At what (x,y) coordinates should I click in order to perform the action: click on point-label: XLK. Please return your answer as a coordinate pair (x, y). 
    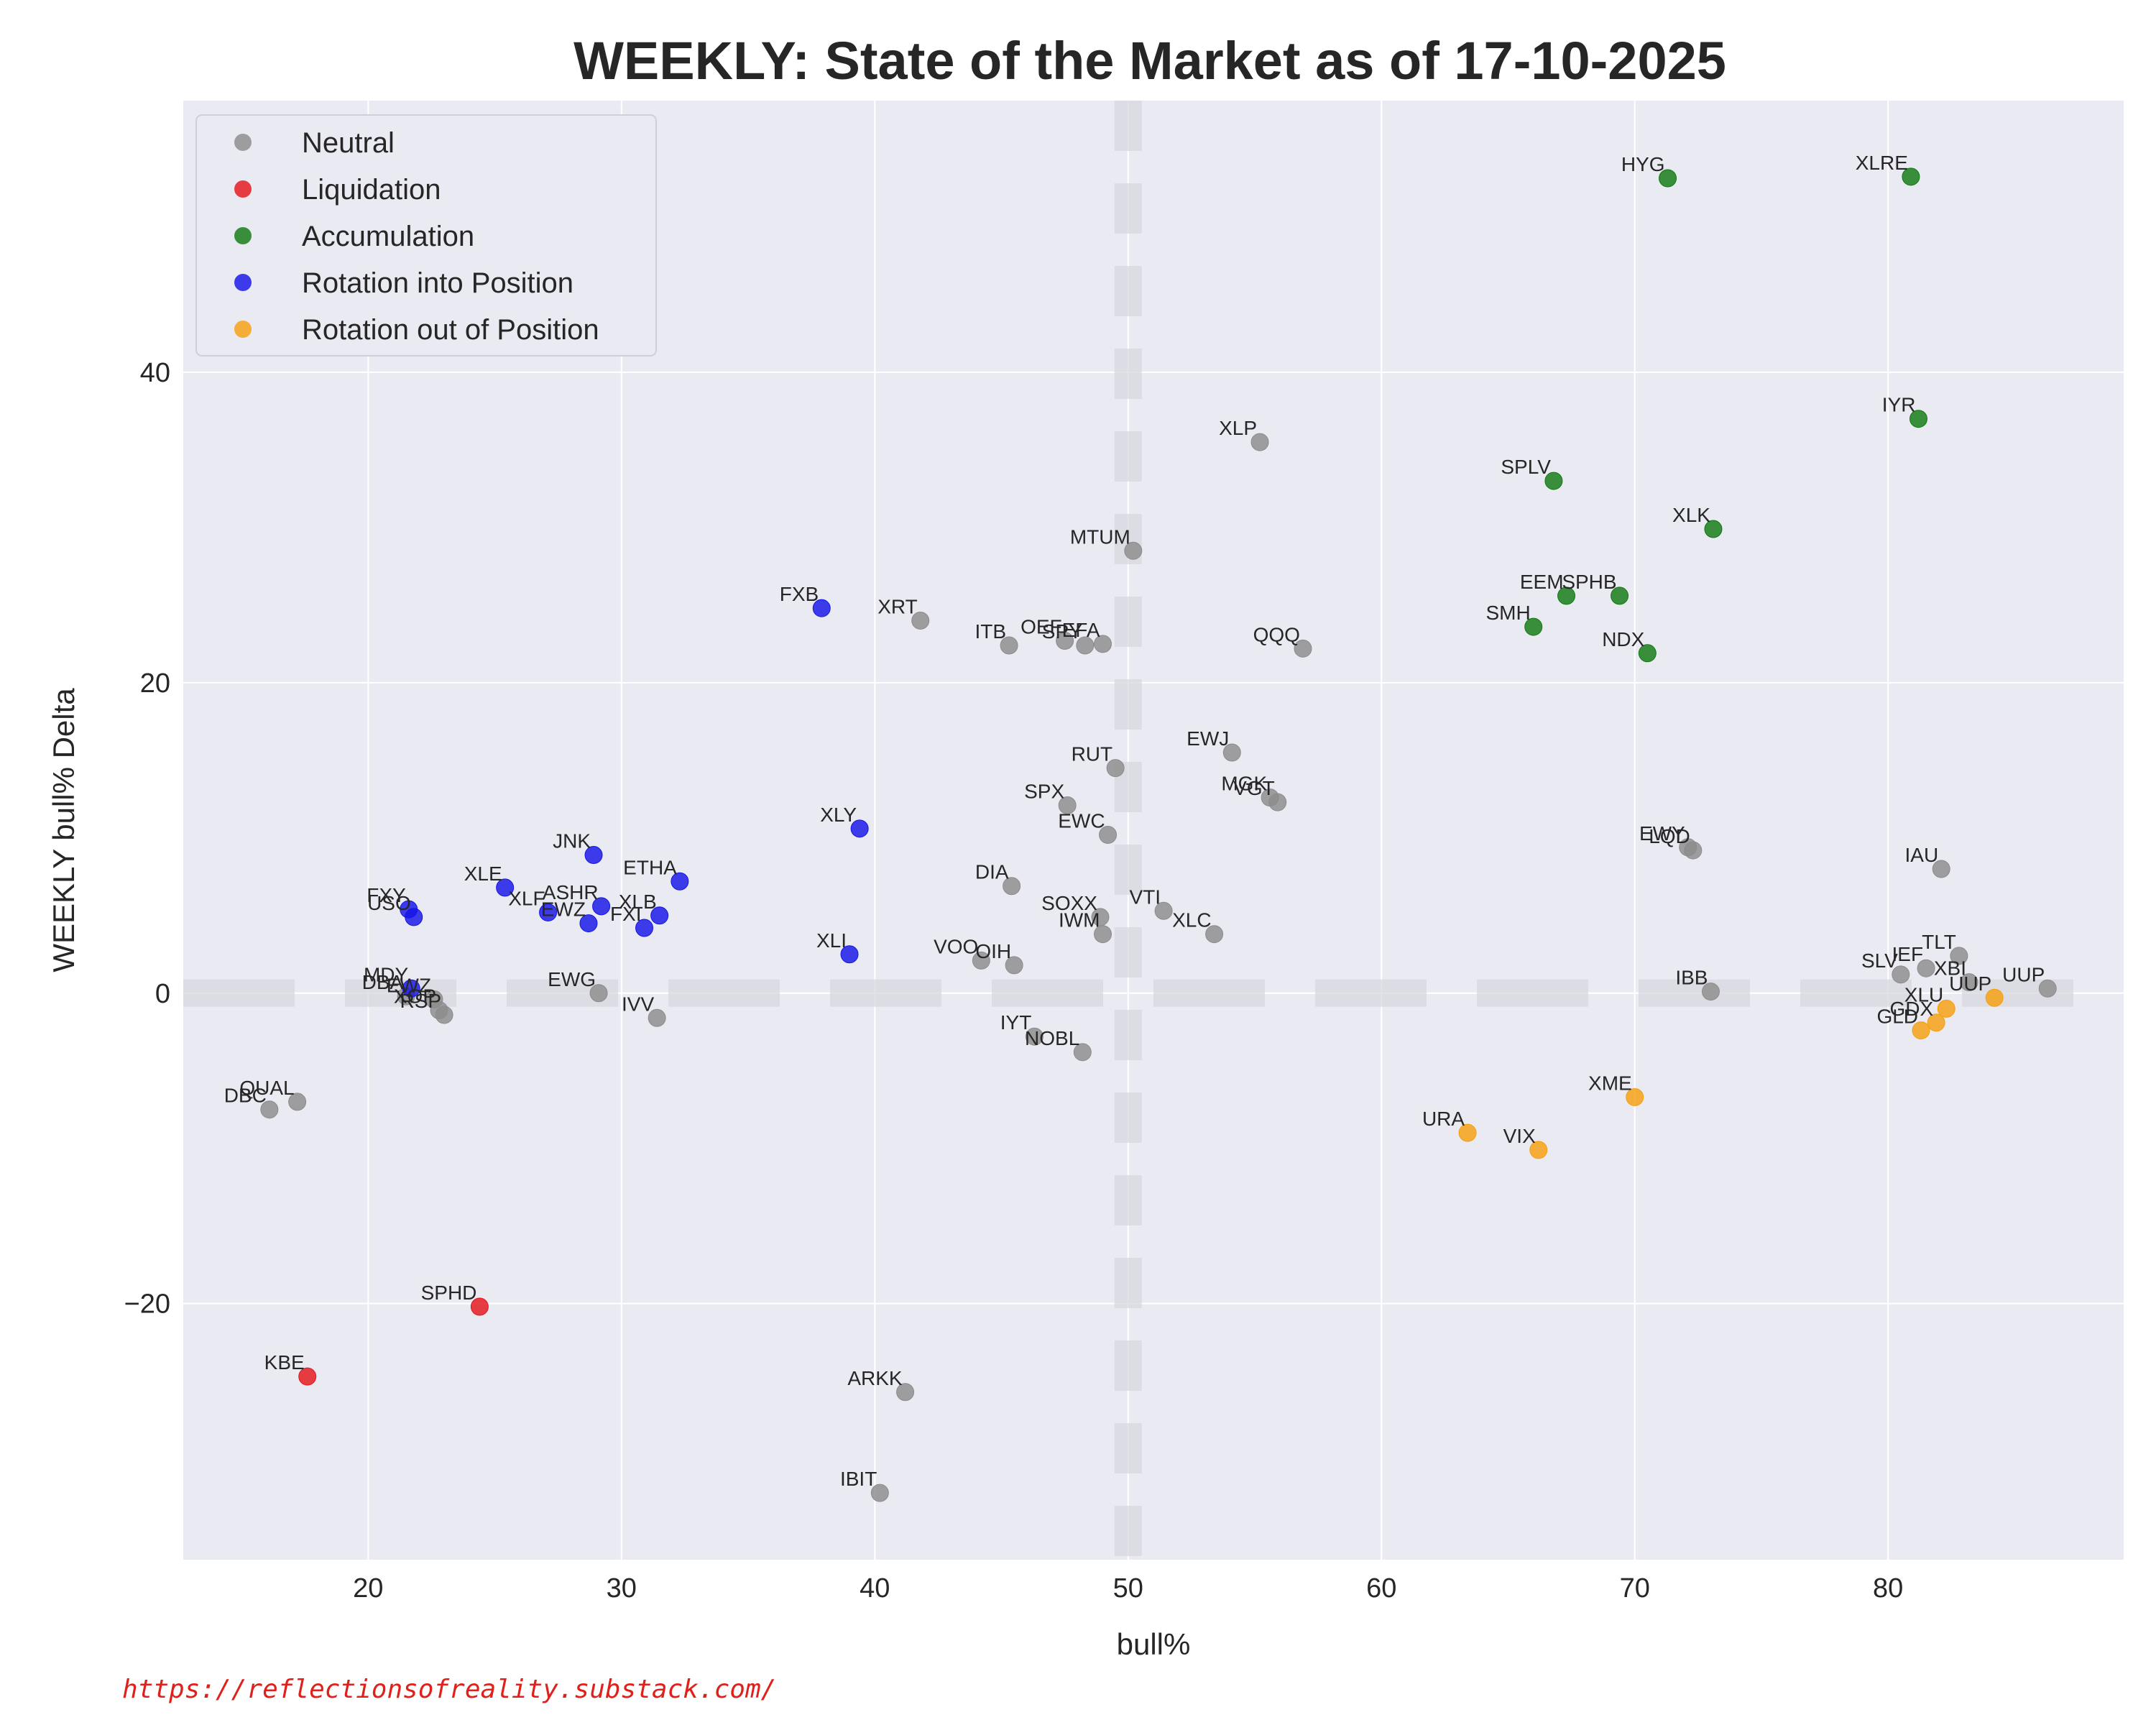
    Looking at the image, I should click on (1691, 515).